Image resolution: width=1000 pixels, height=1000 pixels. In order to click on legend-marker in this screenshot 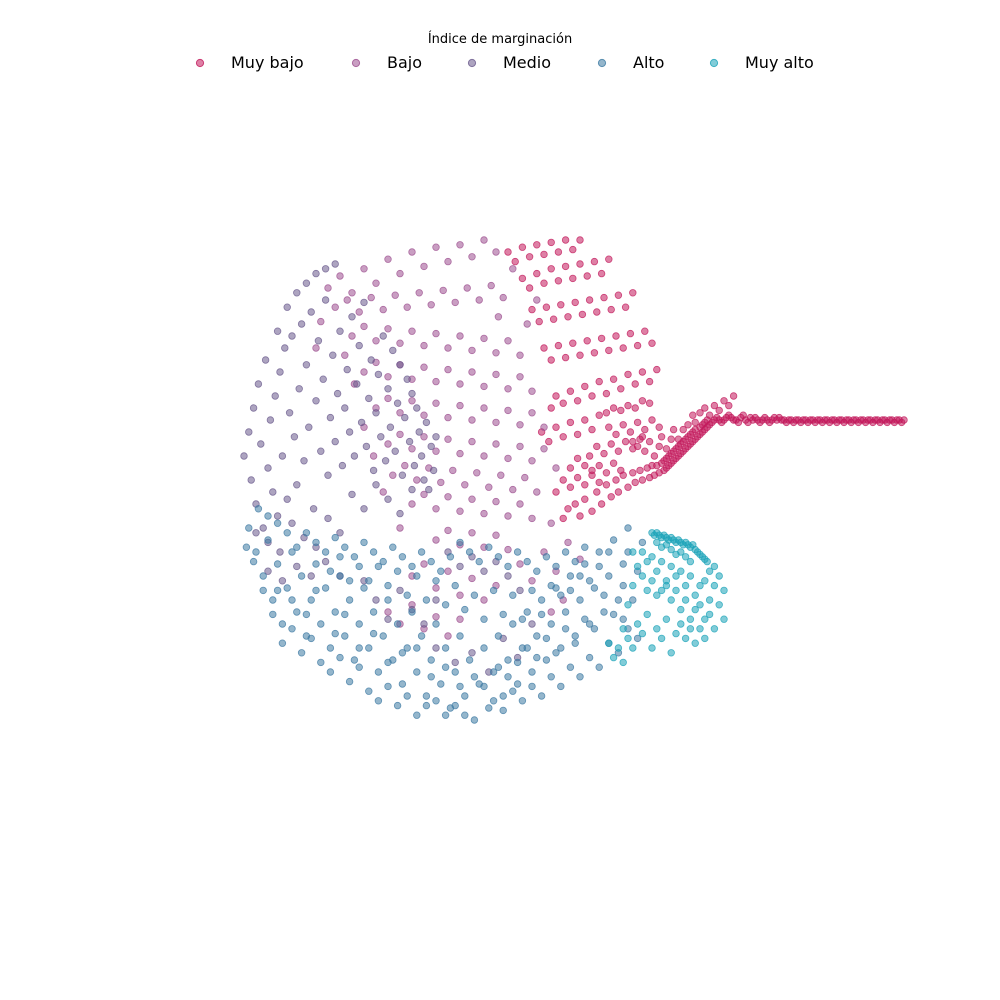, I will do `click(200, 63)`.